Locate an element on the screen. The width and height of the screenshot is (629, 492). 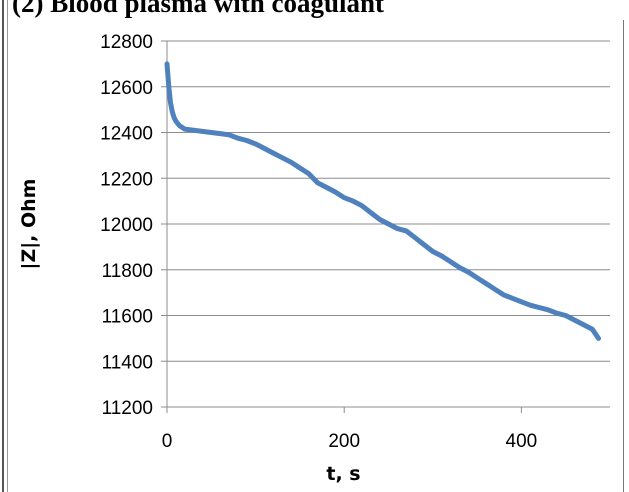
y-tick-label: 11600 is located at coordinates (127, 317).